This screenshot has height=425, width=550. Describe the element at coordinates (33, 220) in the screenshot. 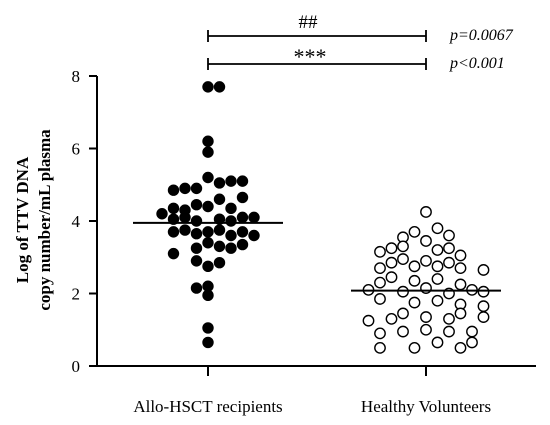

I see `y-axis-label: Log of TTV DNA copy number/mL plasma` at that location.